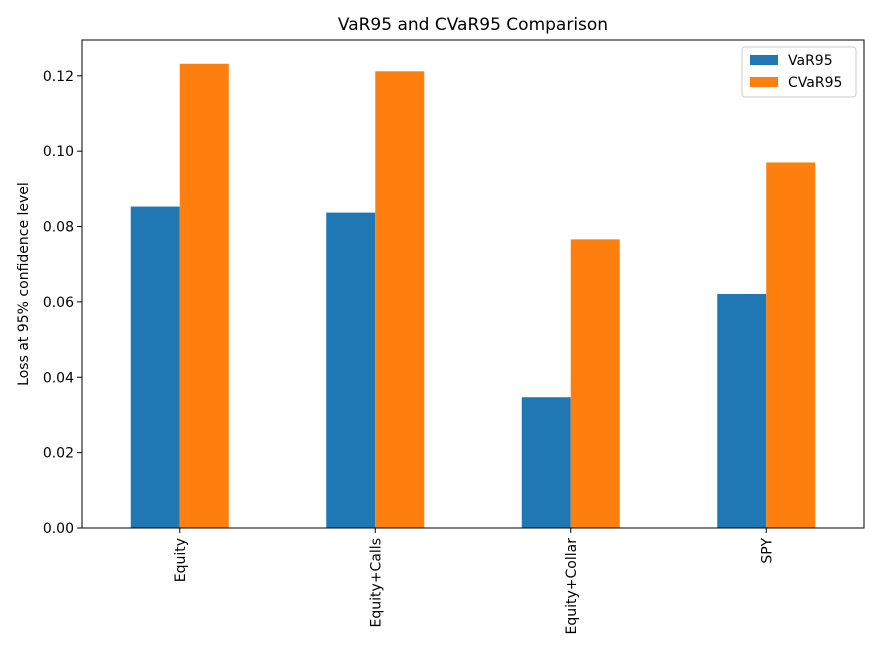 The image size is (880, 660). What do you see at coordinates (572, 586) in the screenshot?
I see `x-tick-label: Equity+Collar` at bounding box center [572, 586].